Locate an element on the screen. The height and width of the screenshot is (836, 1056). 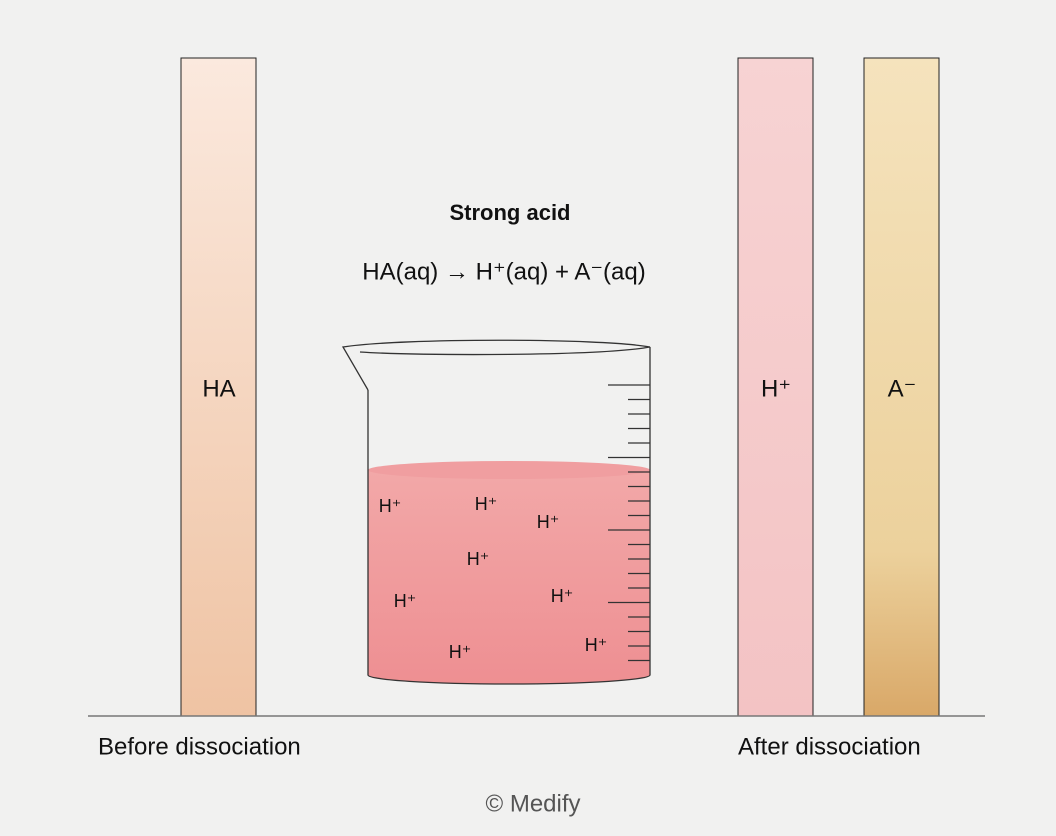
beaker is located at coordinates (496, 512).